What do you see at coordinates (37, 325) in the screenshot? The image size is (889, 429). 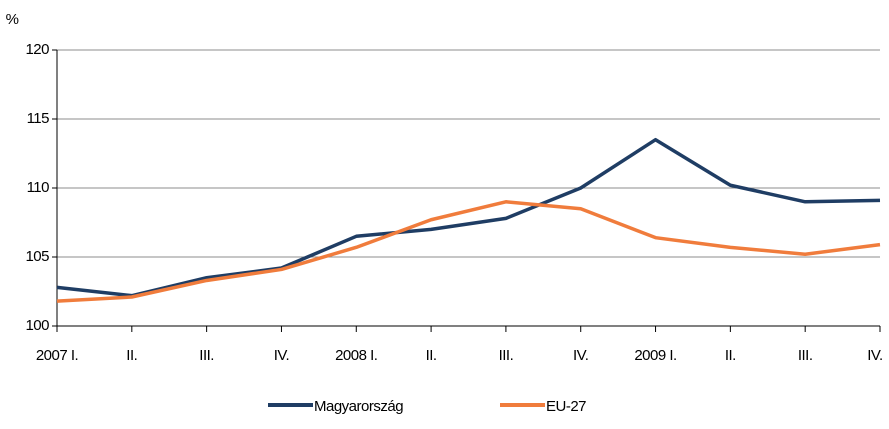 I see `y-tick-label: 100` at bounding box center [37, 325].